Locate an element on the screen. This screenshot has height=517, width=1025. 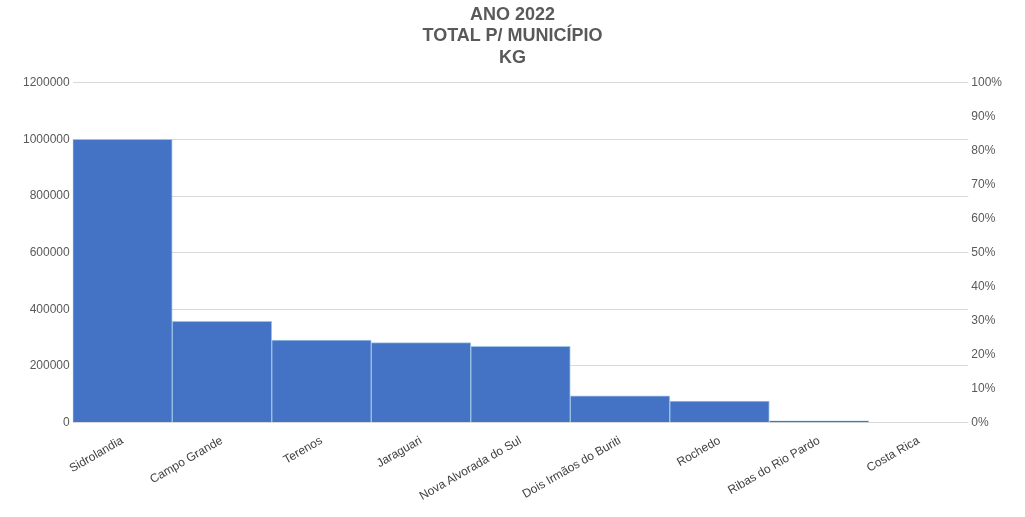
y2-tick-label: 40% is located at coordinates (983, 285).